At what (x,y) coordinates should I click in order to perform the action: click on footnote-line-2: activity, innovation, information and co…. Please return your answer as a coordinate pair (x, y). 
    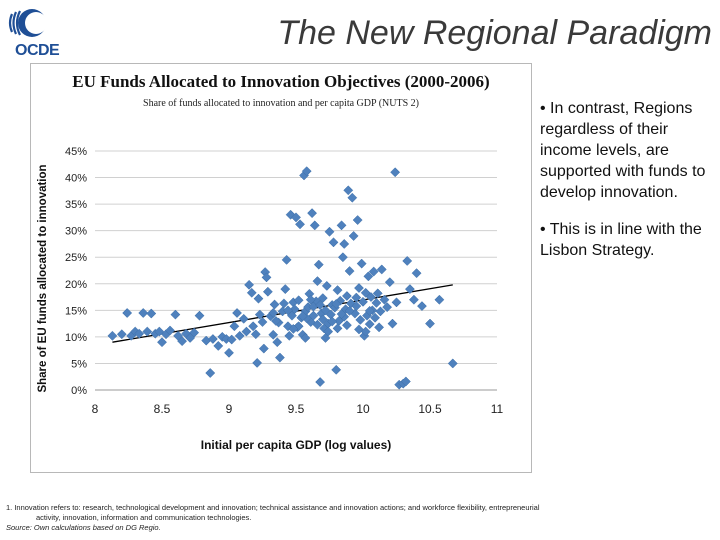
    Looking at the image, I should click on (144, 517).